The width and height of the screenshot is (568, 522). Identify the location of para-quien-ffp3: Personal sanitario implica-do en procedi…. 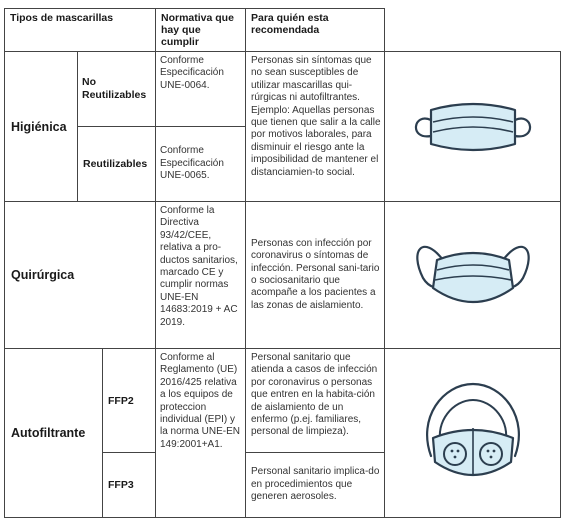
(315, 485).